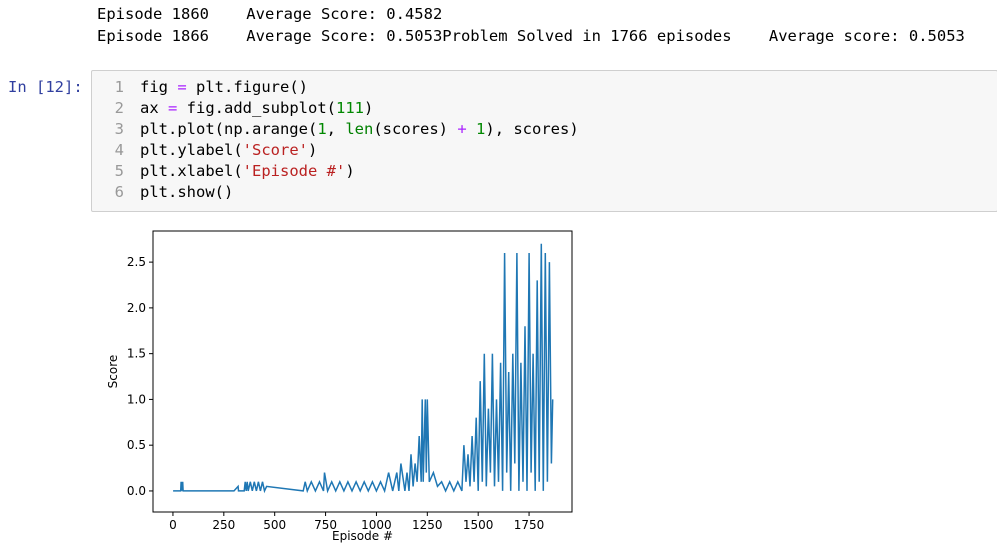  I want to click on y-tick-label: 1.5, so click(136, 354).